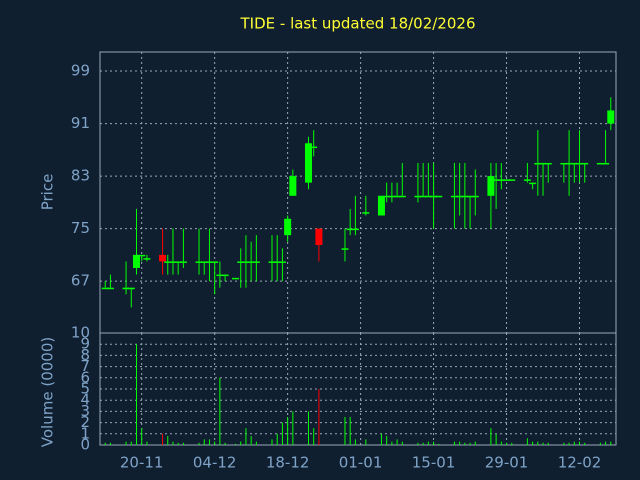  I want to click on y-tick-label: 91, so click(80, 123).